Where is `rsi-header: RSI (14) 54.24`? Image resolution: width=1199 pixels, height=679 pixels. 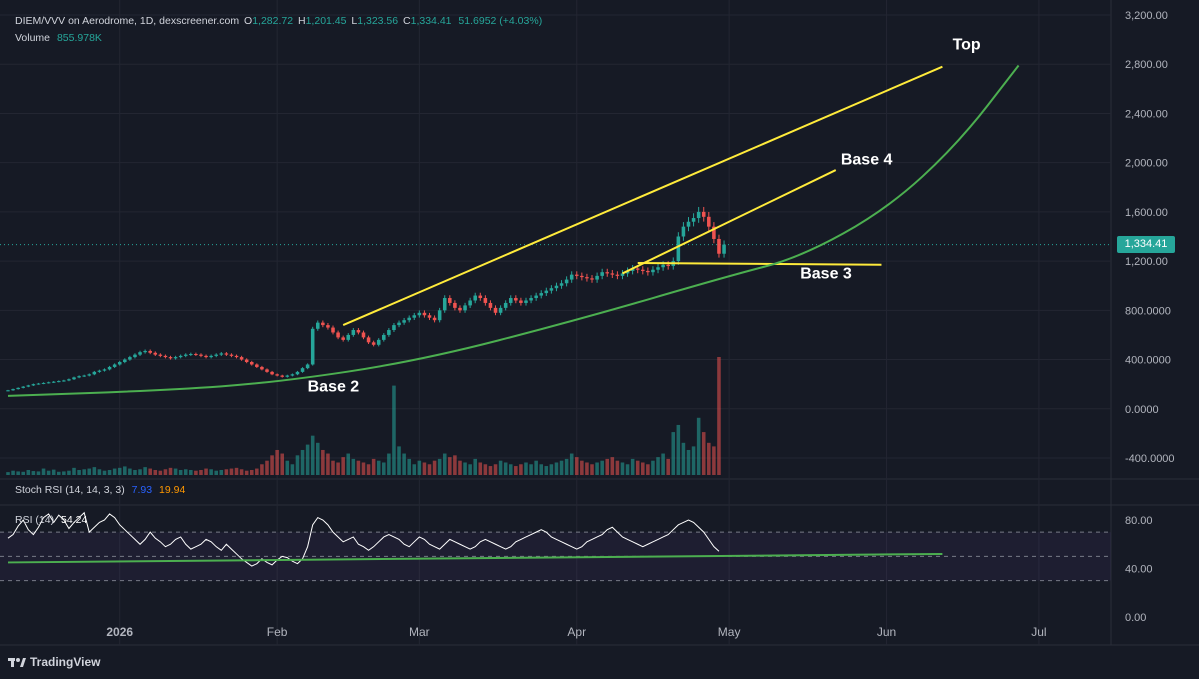
rsi-header: RSI (14) 54.24 is located at coordinates (51, 520).